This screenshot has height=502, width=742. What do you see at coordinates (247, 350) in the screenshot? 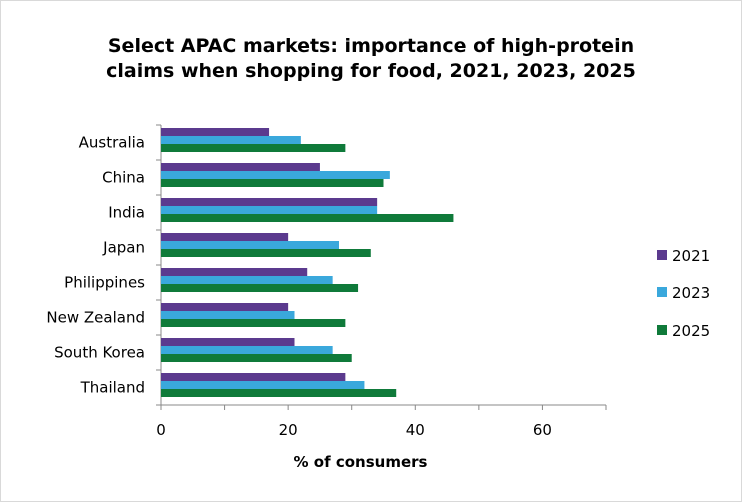
I see `bar-2023-south-korea` at bounding box center [247, 350].